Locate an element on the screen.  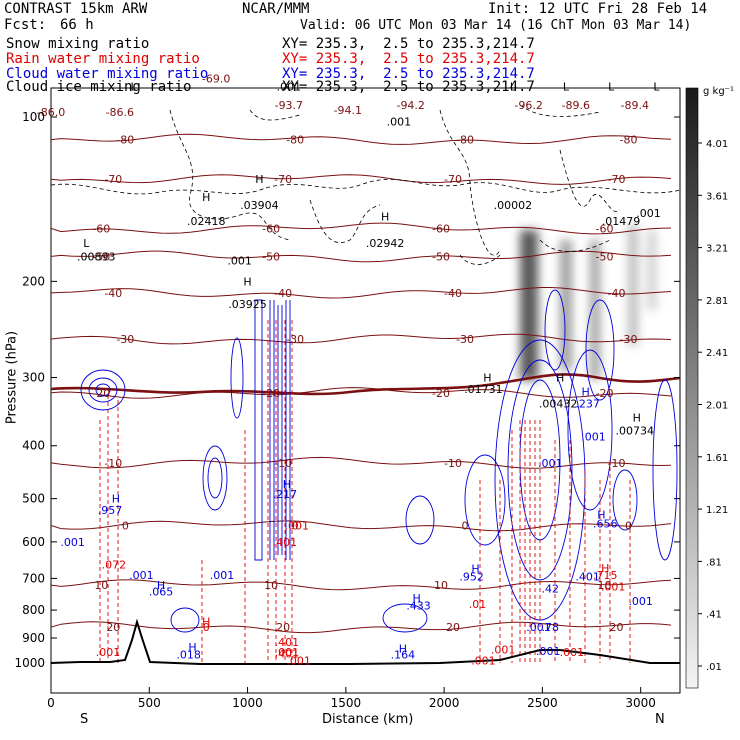
contour-value-label: .02942 is located at coordinates (385, 243).